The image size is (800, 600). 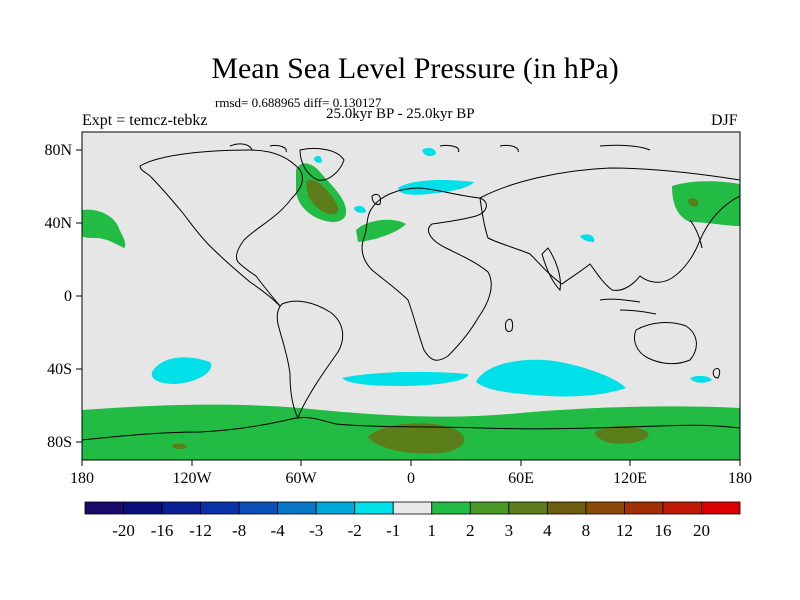 What do you see at coordinates (521, 478) in the screenshot?
I see `lon-label-60E: 60E` at bounding box center [521, 478].